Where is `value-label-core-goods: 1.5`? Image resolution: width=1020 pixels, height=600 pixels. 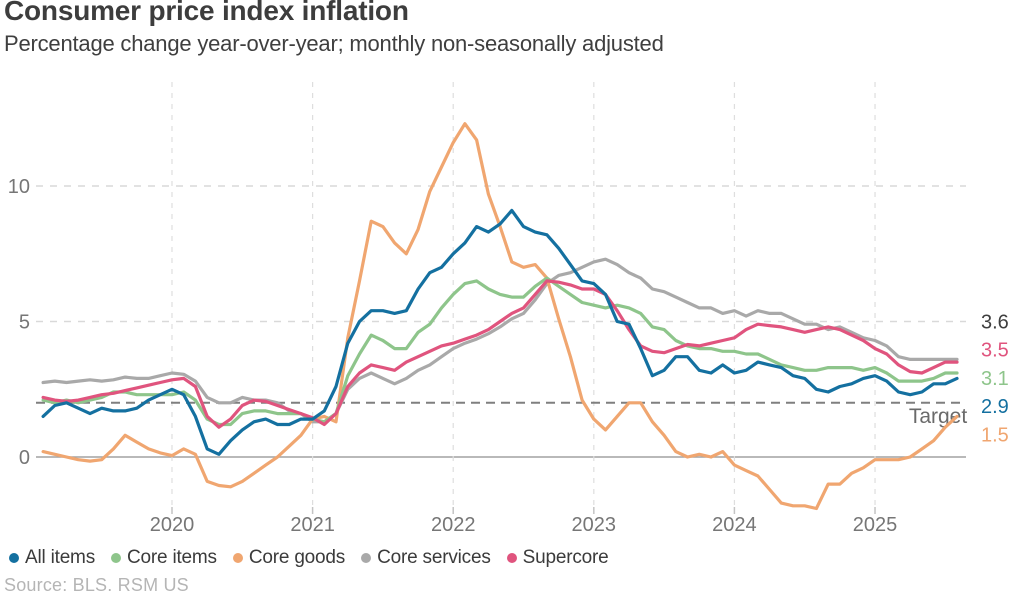 value-label-core-goods: 1.5 is located at coordinates (995, 435).